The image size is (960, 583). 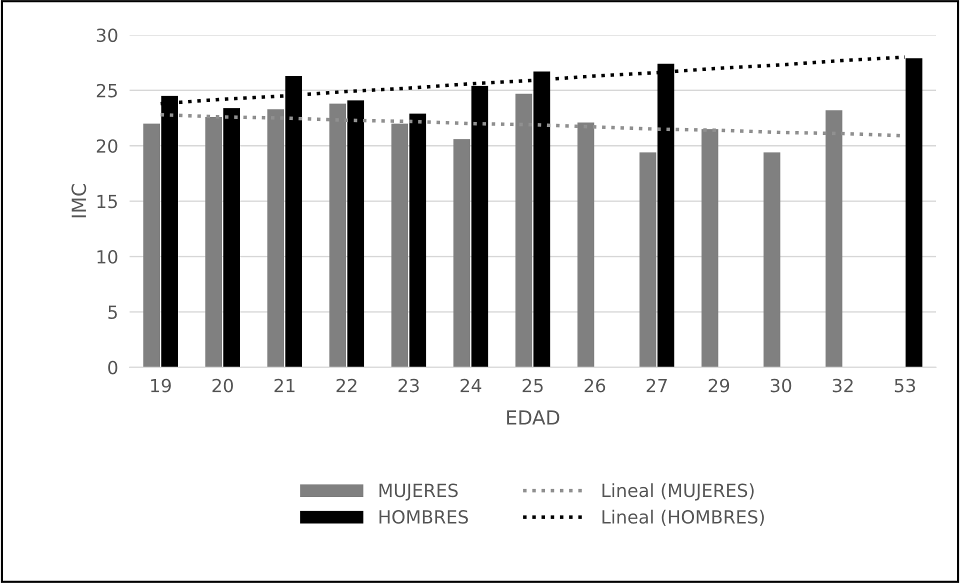 I want to click on x-tick-label: 32, so click(x=842, y=385).